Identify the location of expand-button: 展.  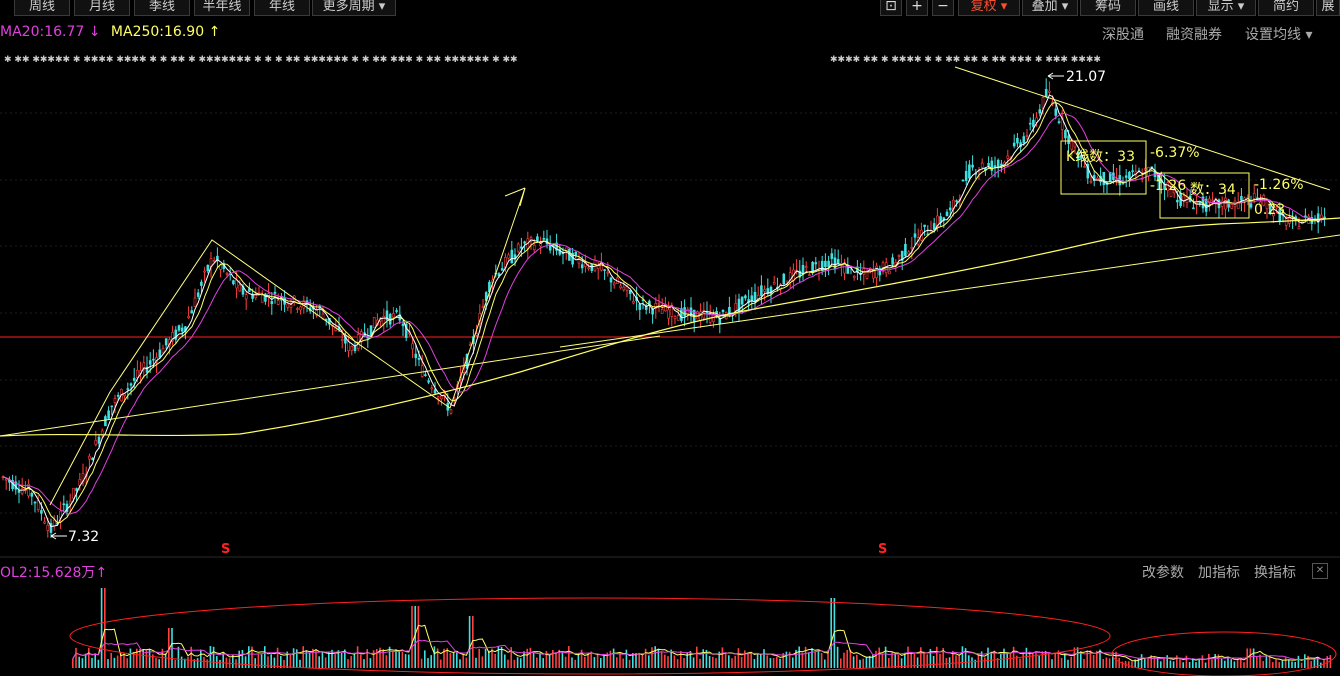
(1328, 8).